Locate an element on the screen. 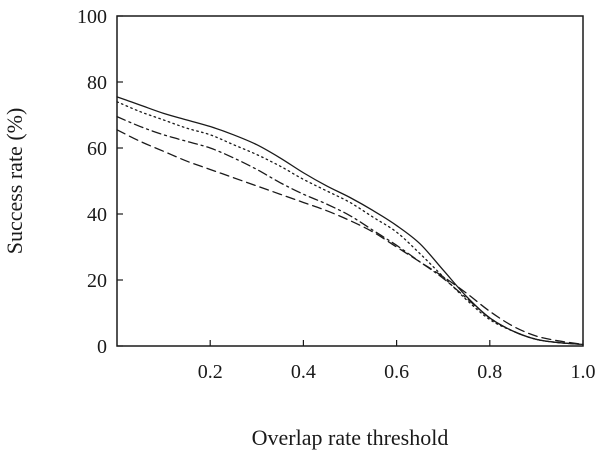  x-tick-label: 0.4 is located at coordinates (303, 372).